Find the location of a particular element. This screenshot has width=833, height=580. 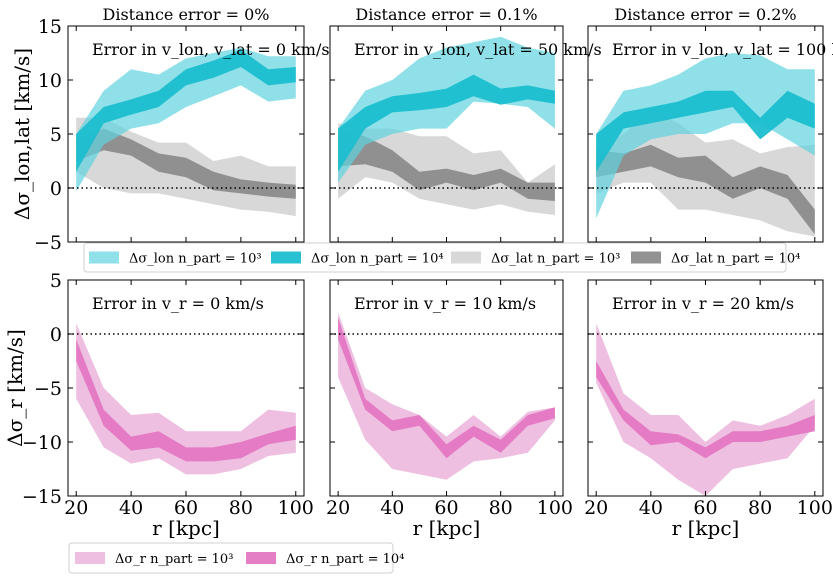

panel-title: Distance error = 0.1% is located at coordinates (446, 14).